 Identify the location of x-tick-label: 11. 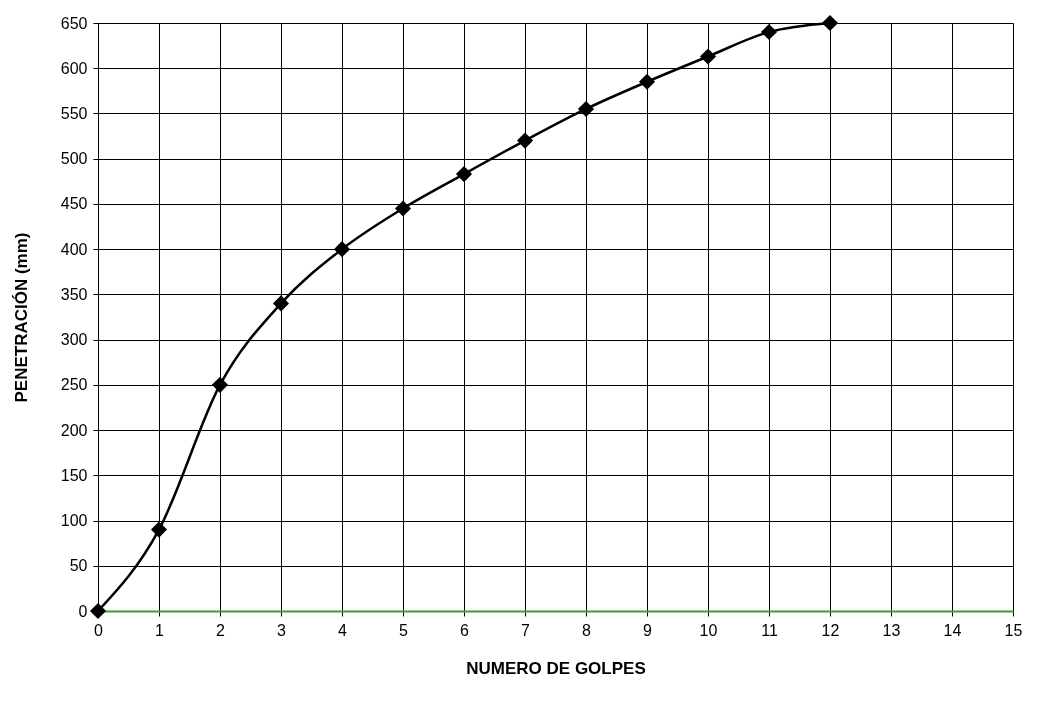
(769, 630).